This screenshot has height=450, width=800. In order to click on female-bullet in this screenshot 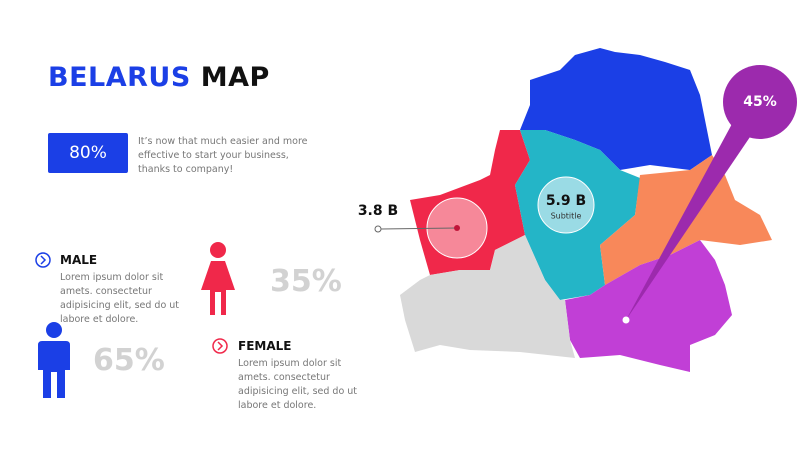, I will do `click(220, 346)`.